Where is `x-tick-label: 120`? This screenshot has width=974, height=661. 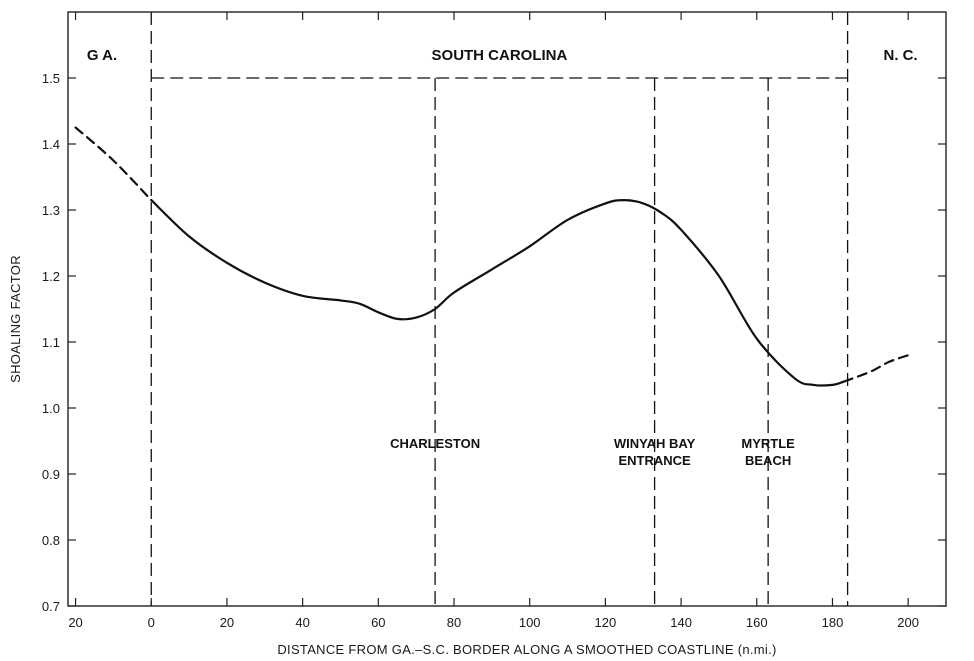 x-tick-label: 120 is located at coordinates (606, 622).